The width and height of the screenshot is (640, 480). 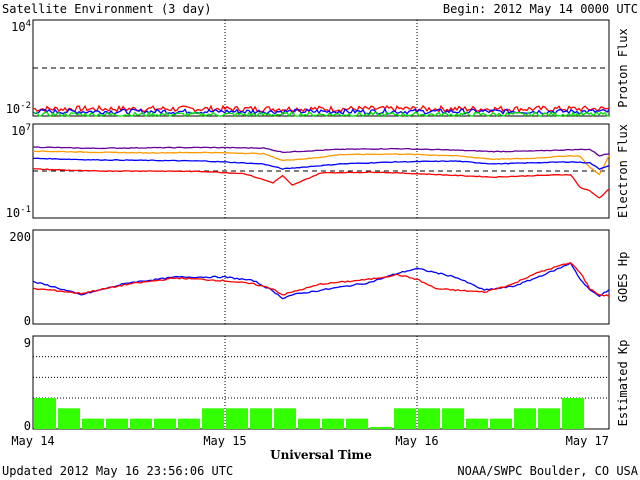 What do you see at coordinates (547, 471) in the screenshot?
I see `credit: NOAA/SWPC Boulder, CO USA` at bounding box center [547, 471].